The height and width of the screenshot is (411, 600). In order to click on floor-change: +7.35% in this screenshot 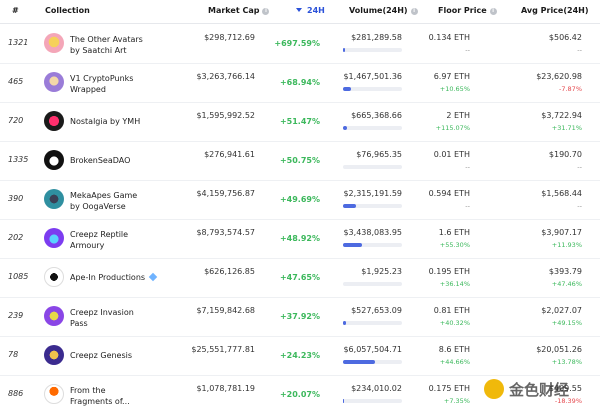, I will do `click(456, 401)`.